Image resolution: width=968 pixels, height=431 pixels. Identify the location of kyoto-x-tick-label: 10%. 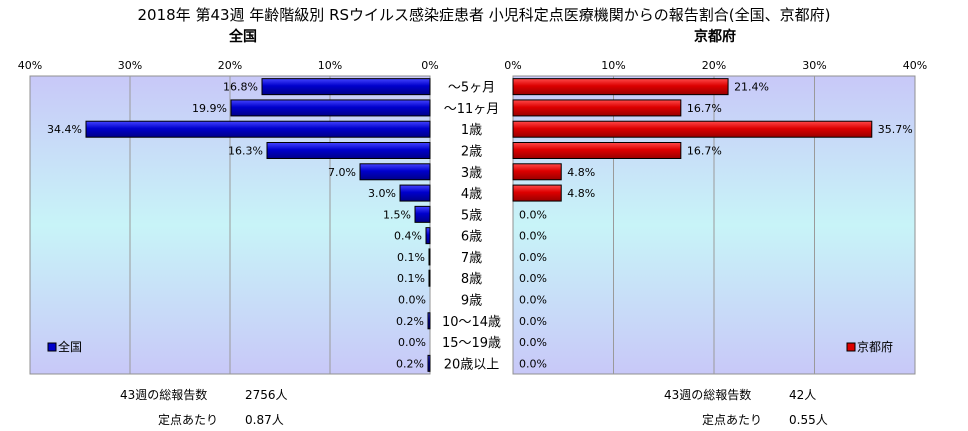
(613, 65).